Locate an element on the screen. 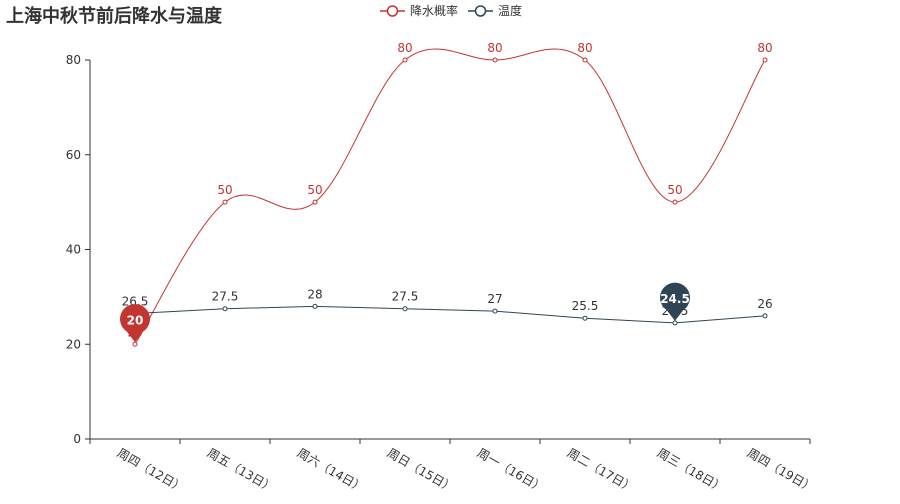  series-1-data-label: 28 is located at coordinates (314, 294).